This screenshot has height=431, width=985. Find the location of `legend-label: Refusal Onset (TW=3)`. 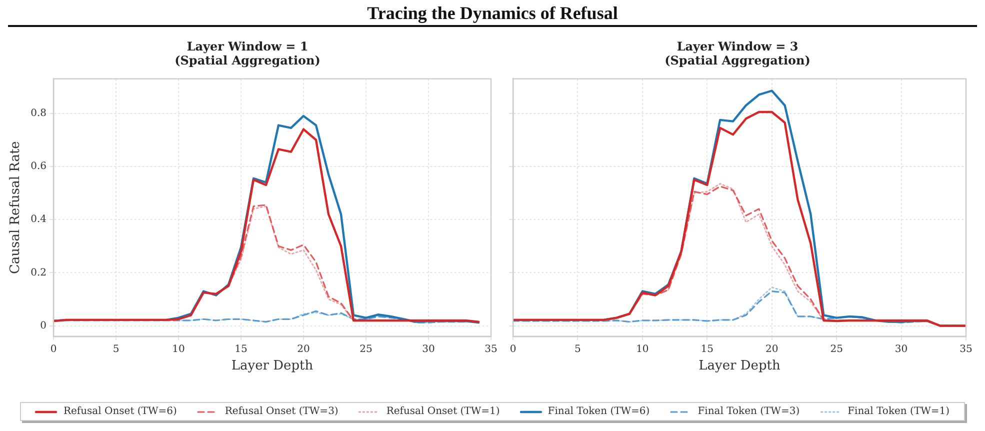

legend-label: Refusal Onset (TW=3) is located at coordinates (281, 411).